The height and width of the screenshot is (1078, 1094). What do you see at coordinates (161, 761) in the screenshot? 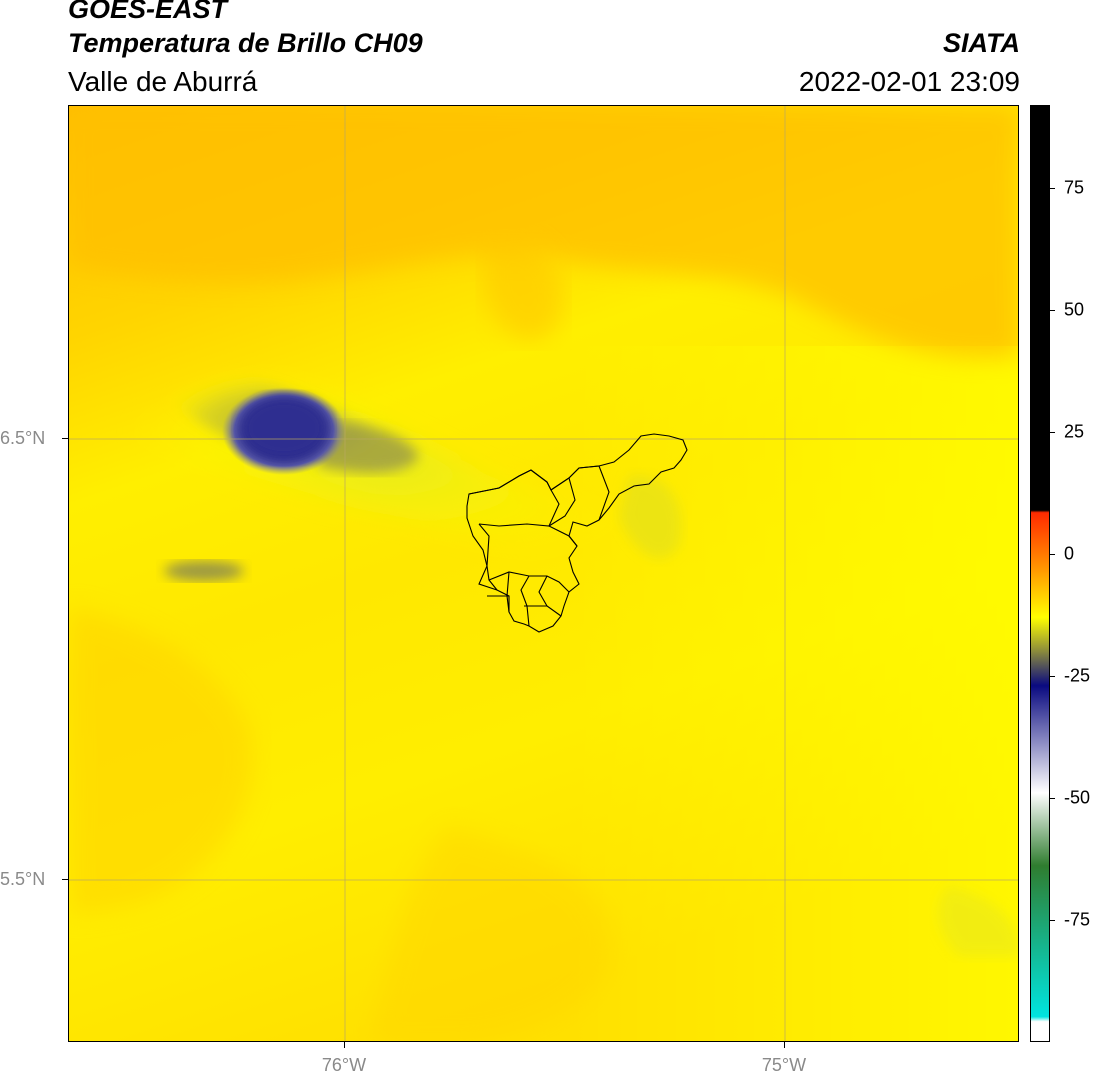
I see `warm-zone-southwest` at bounding box center [161, 761].